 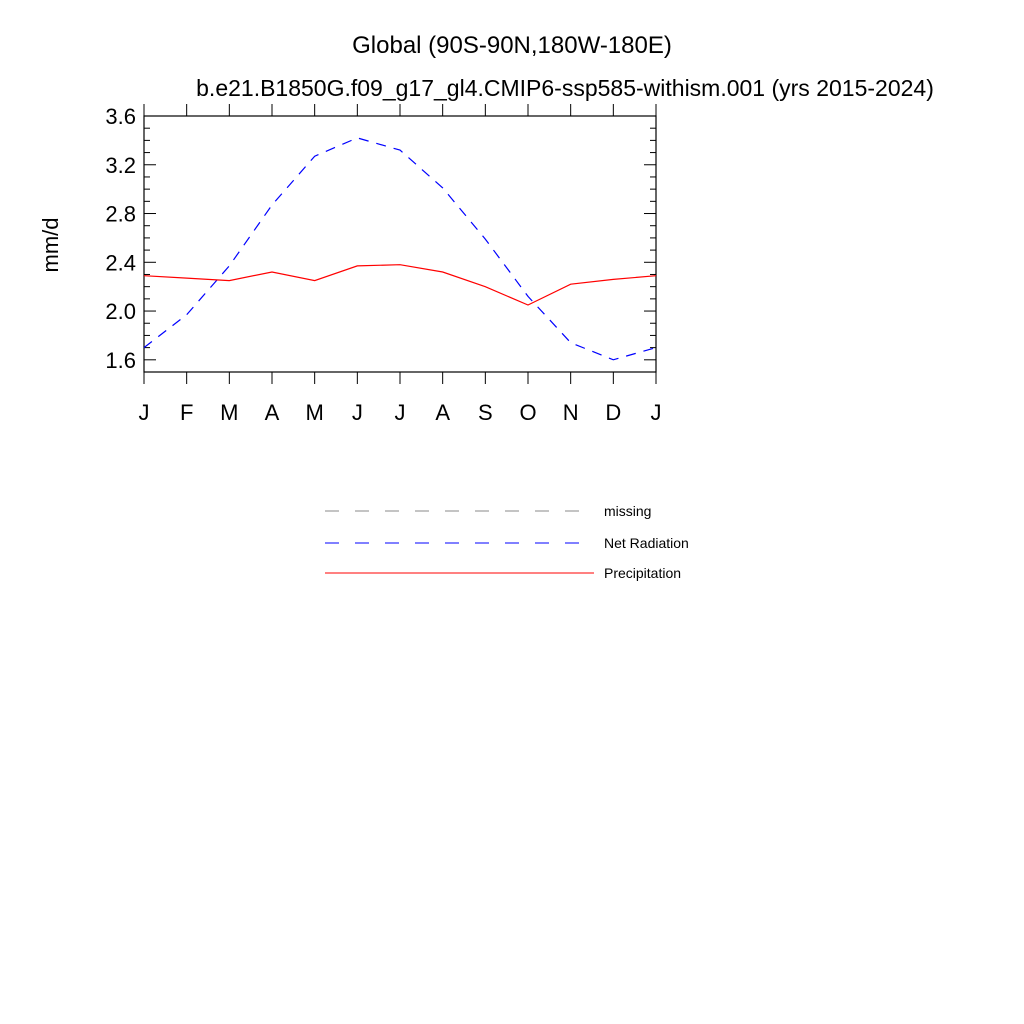 What do you see at coordinates (485, 412) in the screenshot?
I see `x-tick-label: S` at bounding box center [485, 412].